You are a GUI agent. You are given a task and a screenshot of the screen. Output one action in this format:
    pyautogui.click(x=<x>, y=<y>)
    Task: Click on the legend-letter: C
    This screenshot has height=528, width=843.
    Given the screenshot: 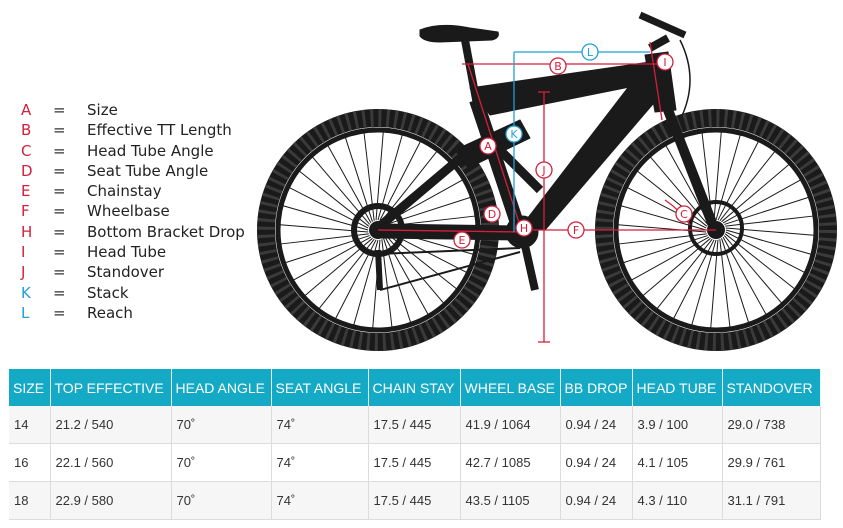 What is the action you would take?
    pyautogui.click(x=26, y=150)
    